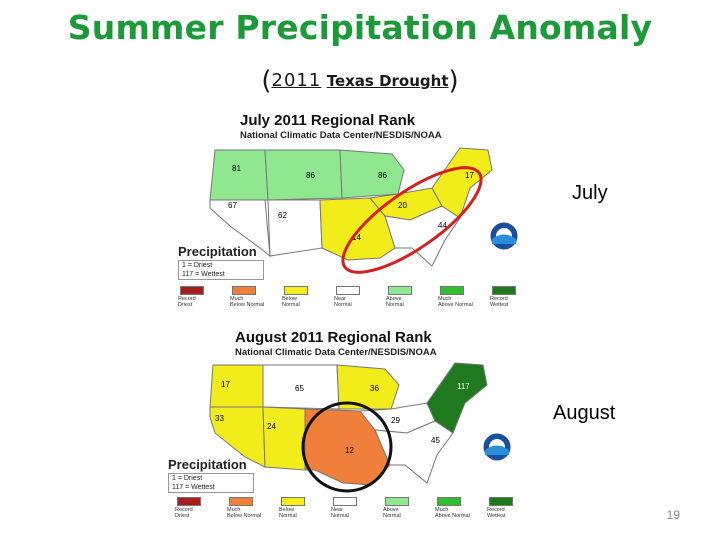  I want to click on july-key-driest: 1 = Driest, so click(197, 265).